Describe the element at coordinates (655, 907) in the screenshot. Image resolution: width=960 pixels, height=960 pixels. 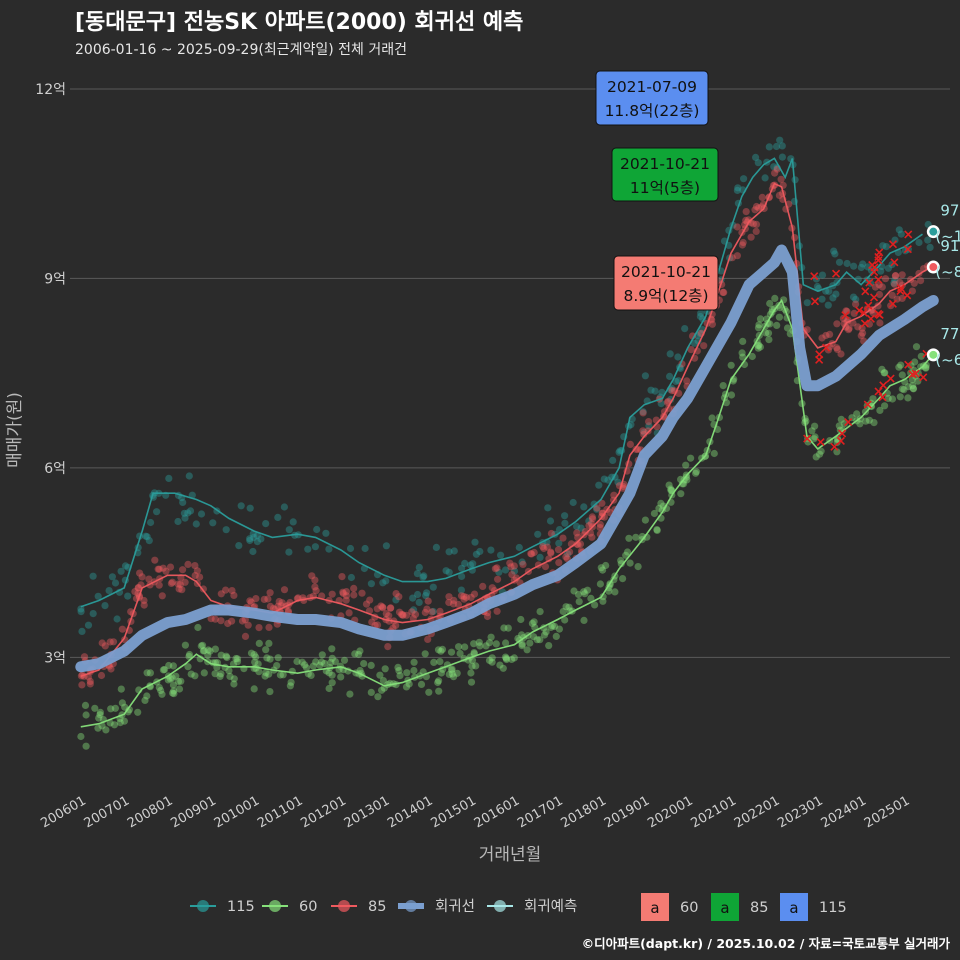
I see `legend-box` at that location.